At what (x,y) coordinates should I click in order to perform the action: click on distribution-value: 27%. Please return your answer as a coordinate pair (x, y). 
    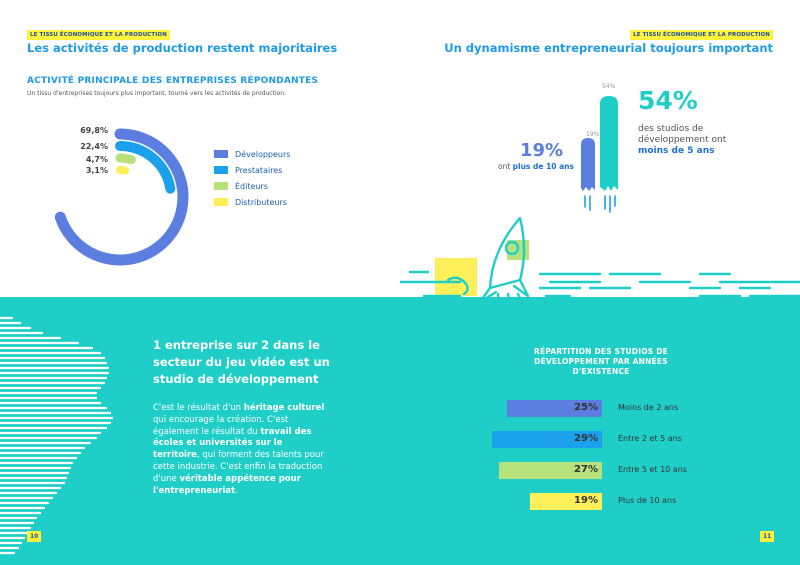
    Looking at the image, I should click on (586, 469).